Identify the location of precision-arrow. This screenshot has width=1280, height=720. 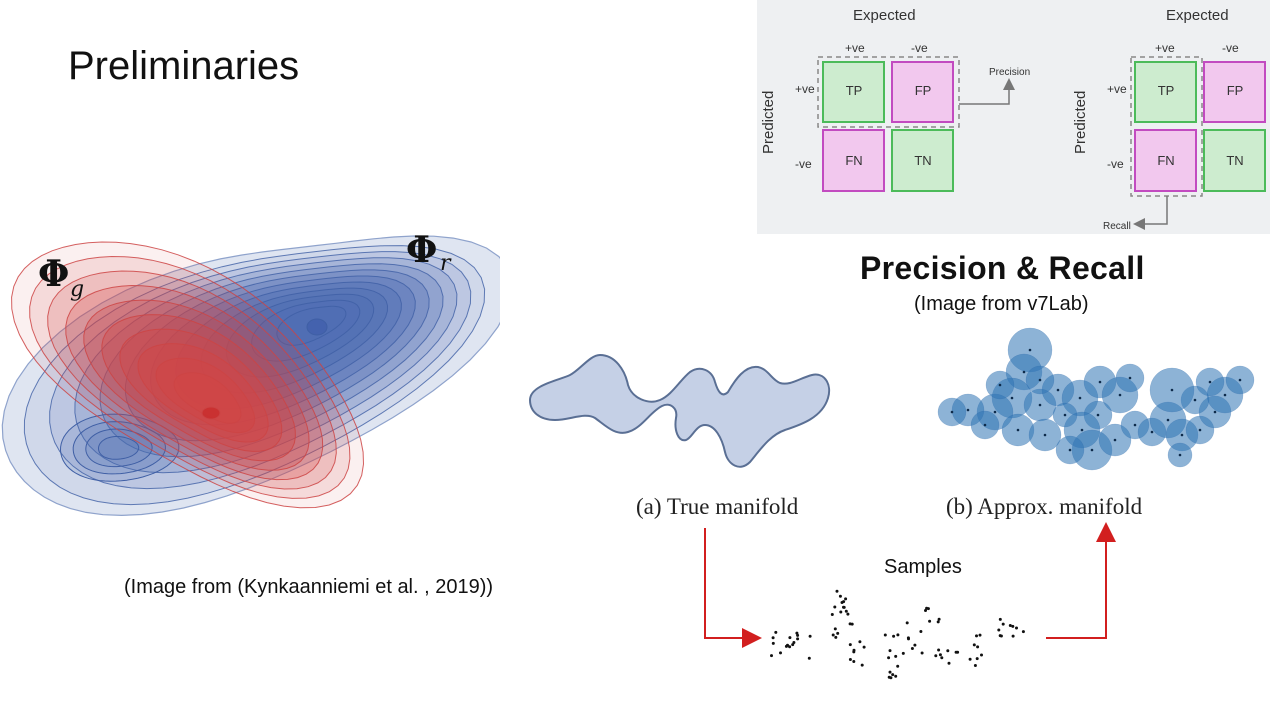
(987, 91).